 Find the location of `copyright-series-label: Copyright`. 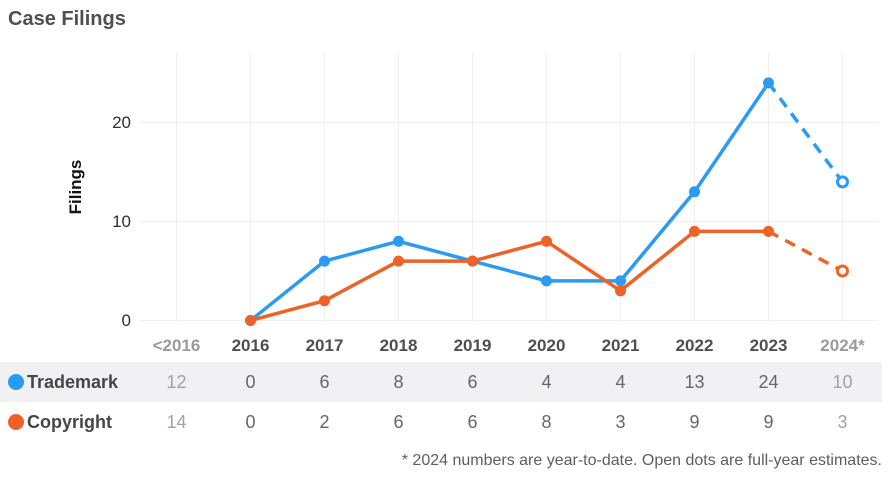

copyright-series-label: Copyright is located at coordinates (69, 422).